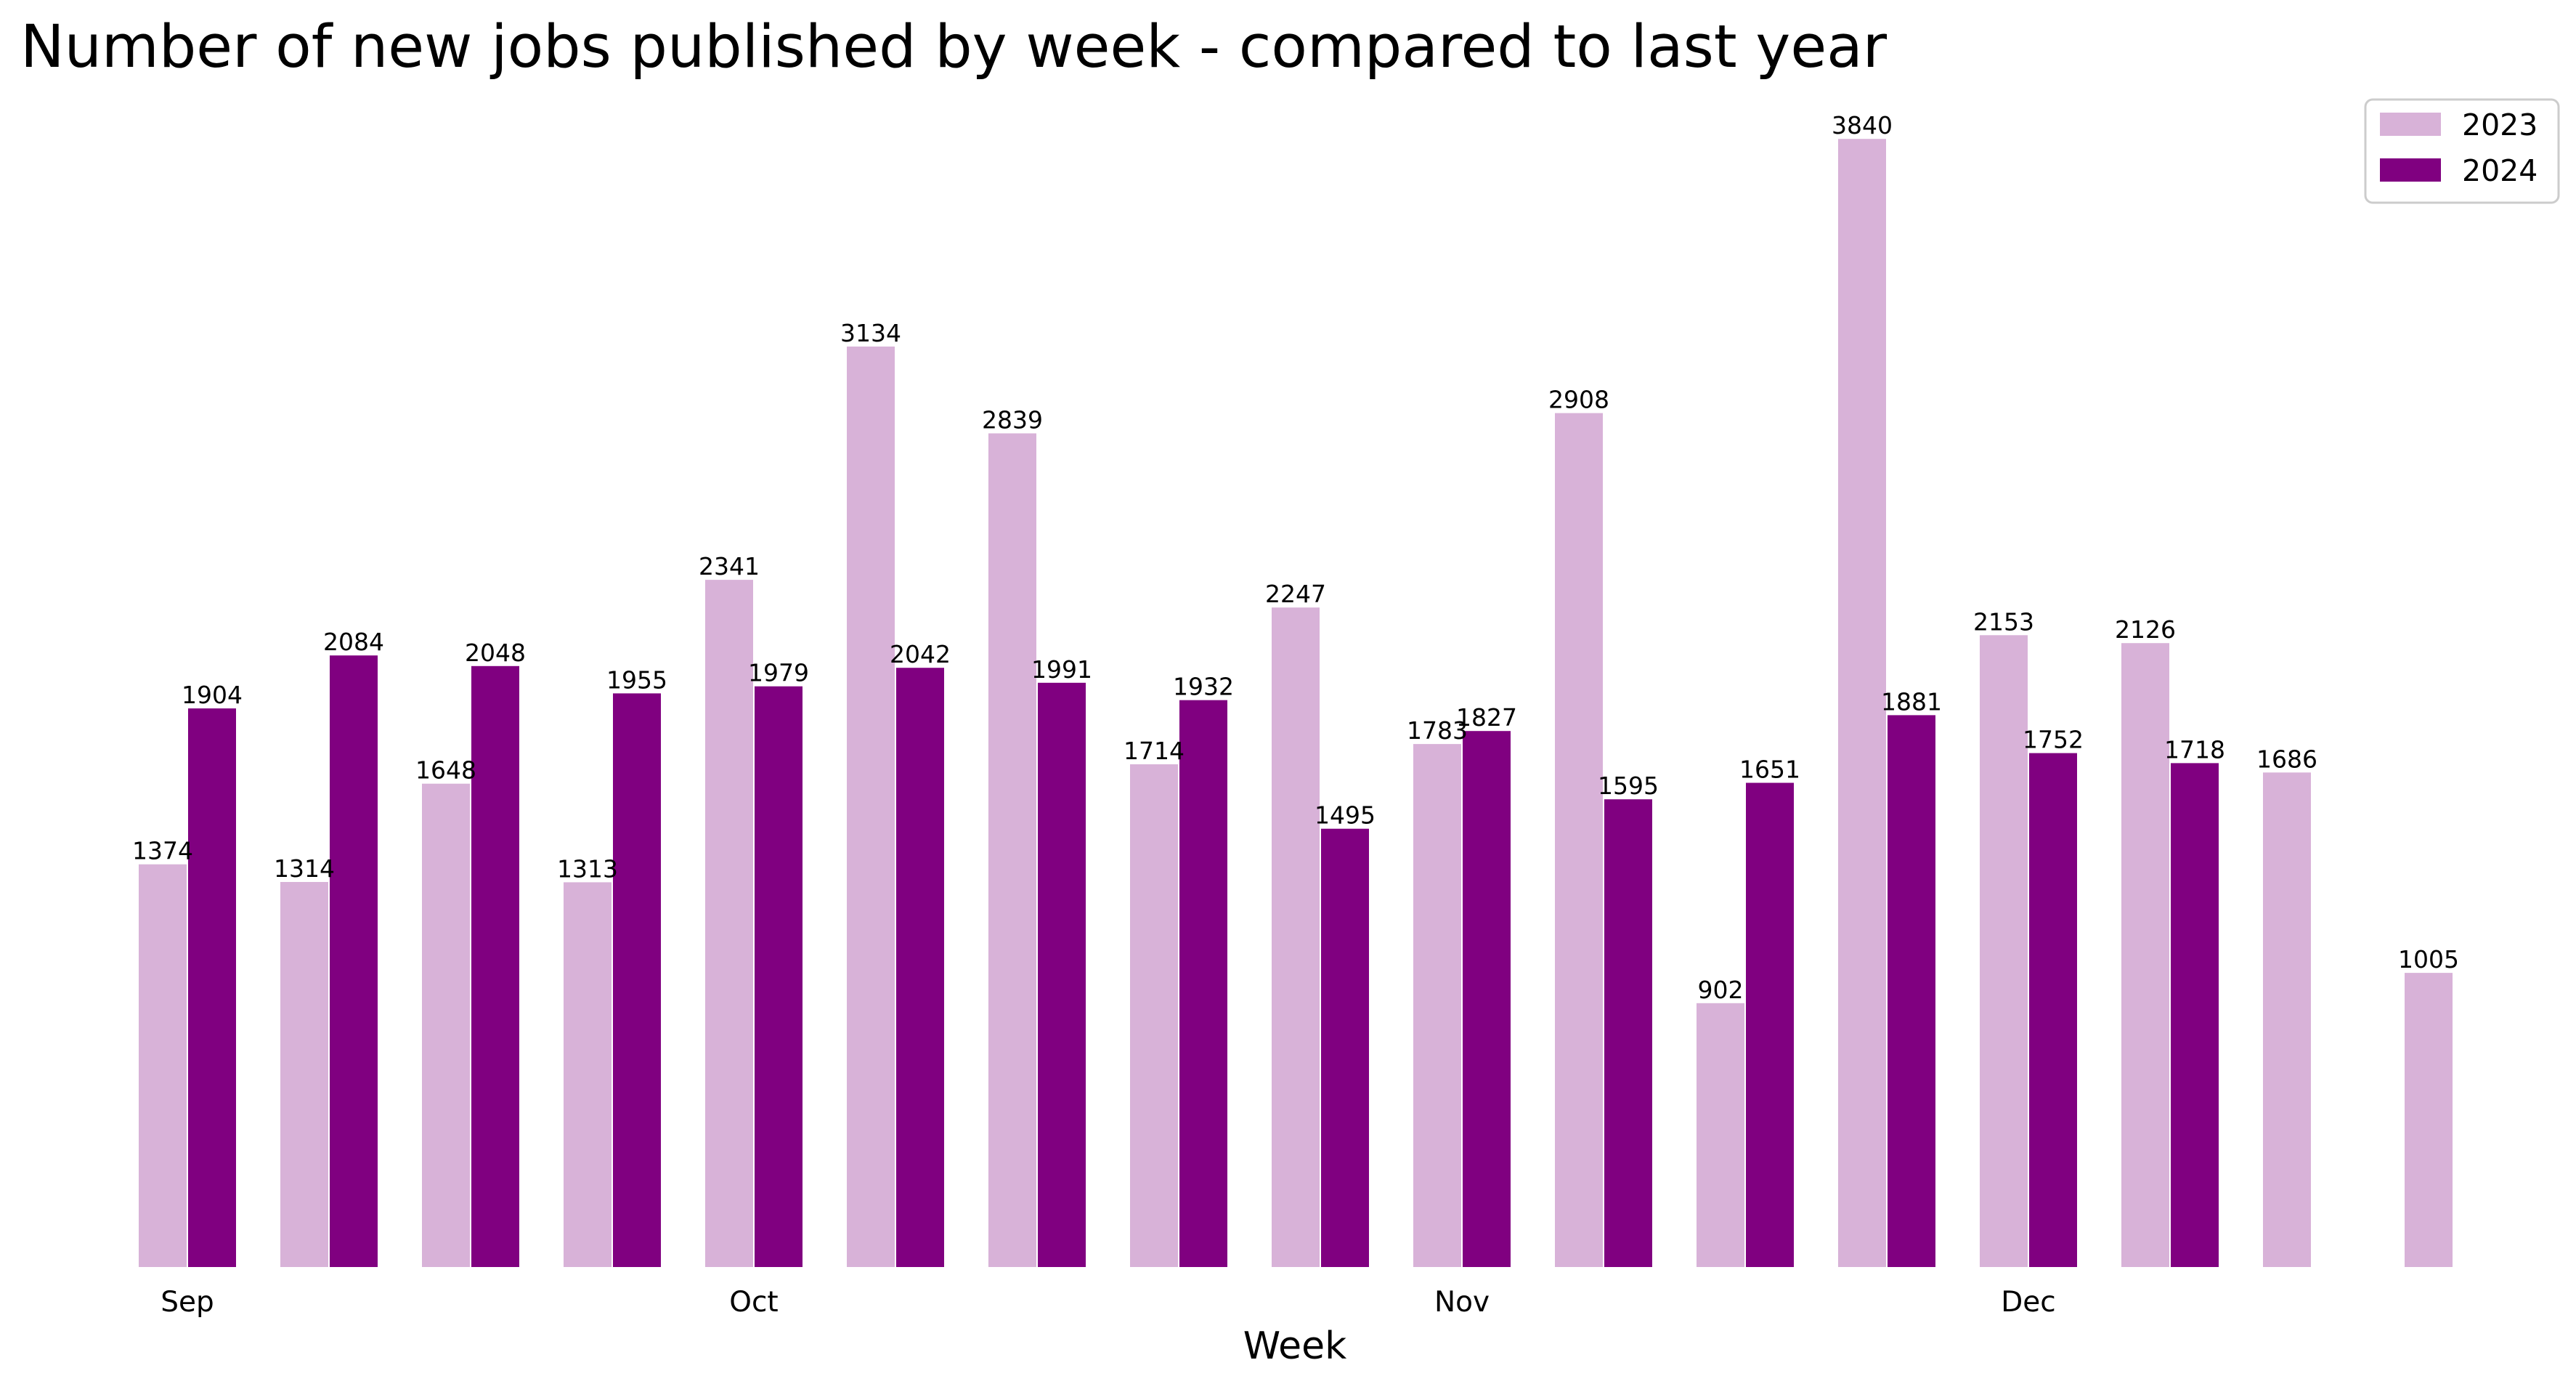 The height and width of the screenshot is (1384, 2576). Describe the element at coordinates (1155, 751) in the screenshot. I see `value-label-2023-week-8: 1714` at that location.